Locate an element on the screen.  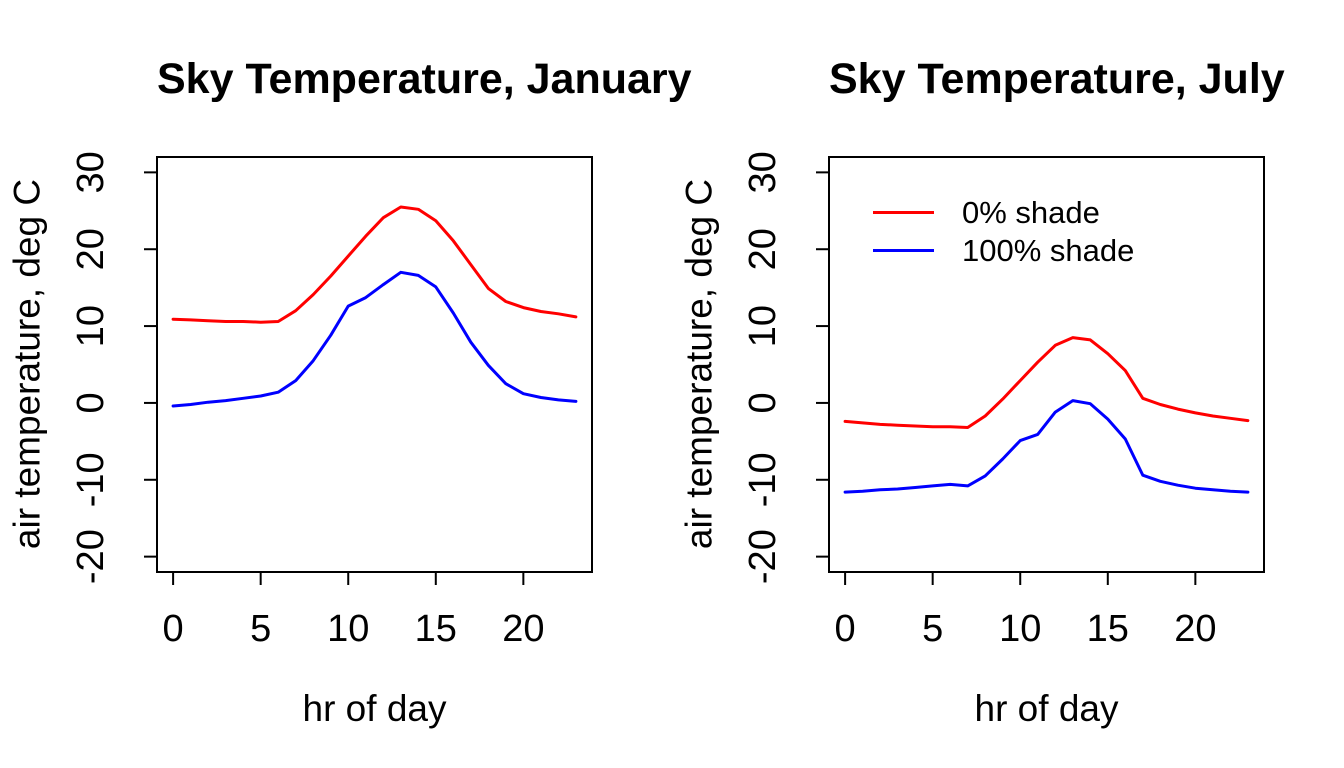
legend-item-0pct-shade: 0% shade is located at coordinates (1003, 212).